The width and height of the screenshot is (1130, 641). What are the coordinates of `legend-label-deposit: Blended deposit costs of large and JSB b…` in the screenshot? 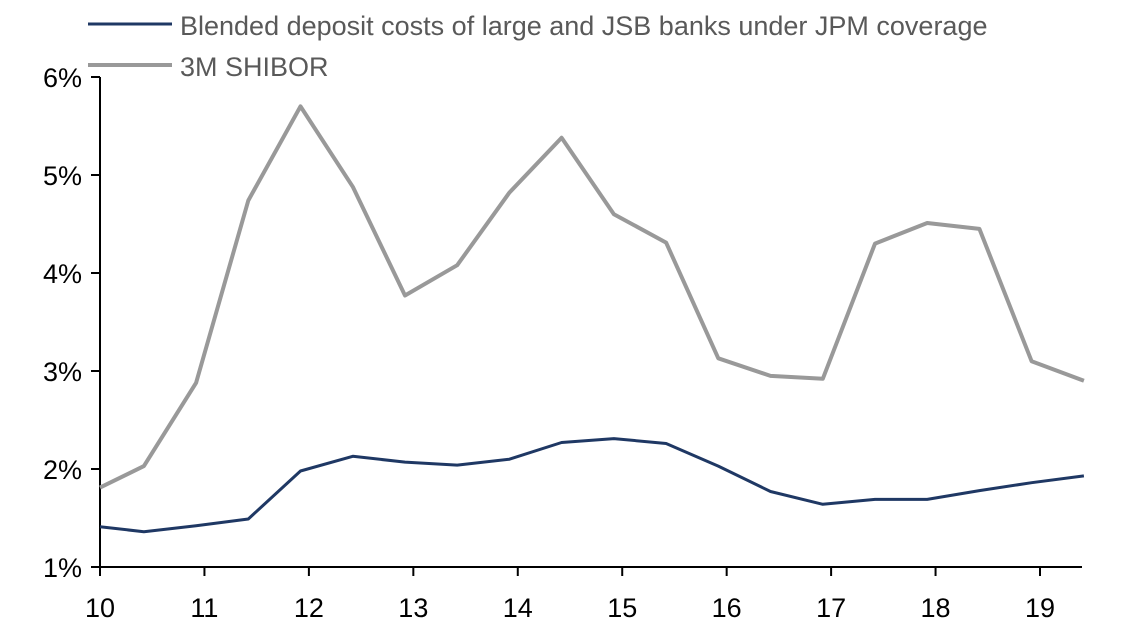 It's located at (583, 26).